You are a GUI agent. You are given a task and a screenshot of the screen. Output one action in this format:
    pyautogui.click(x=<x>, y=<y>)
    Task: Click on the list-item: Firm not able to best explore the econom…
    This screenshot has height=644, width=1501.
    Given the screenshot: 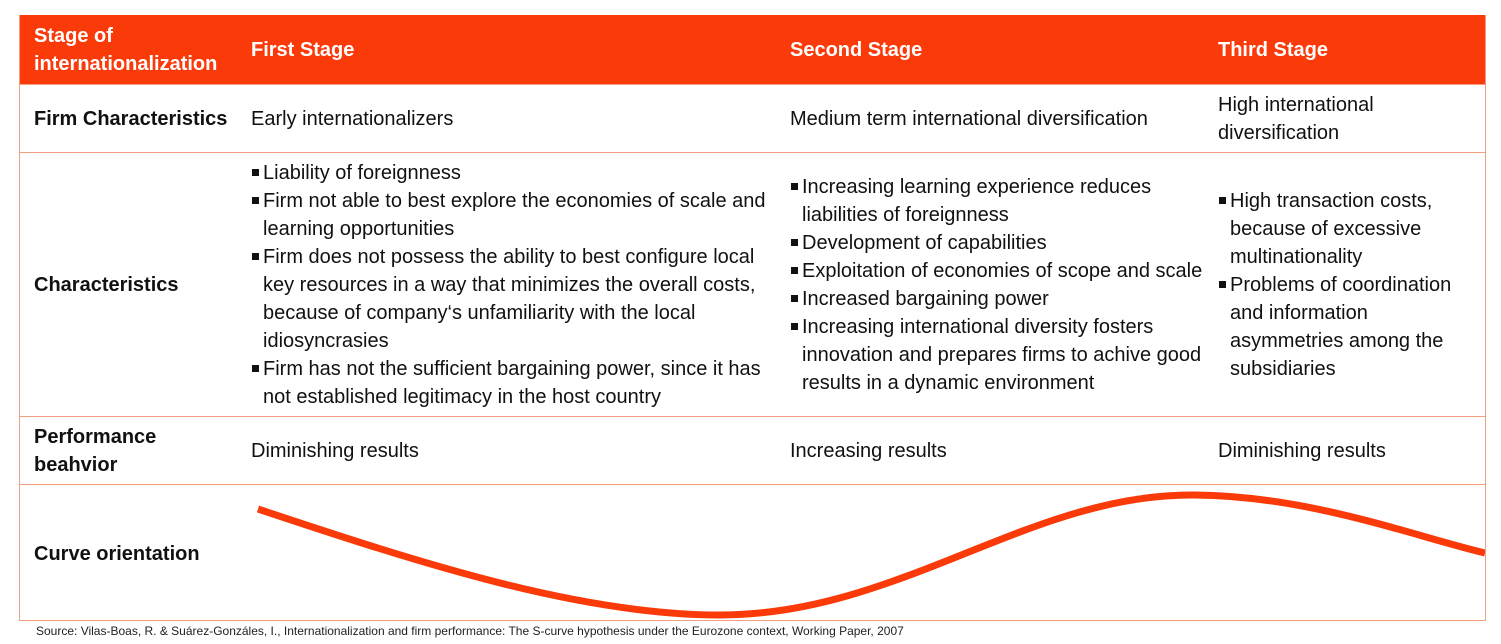 What is the action you would take?
    pyautogui.click(x=516, y=215)
    